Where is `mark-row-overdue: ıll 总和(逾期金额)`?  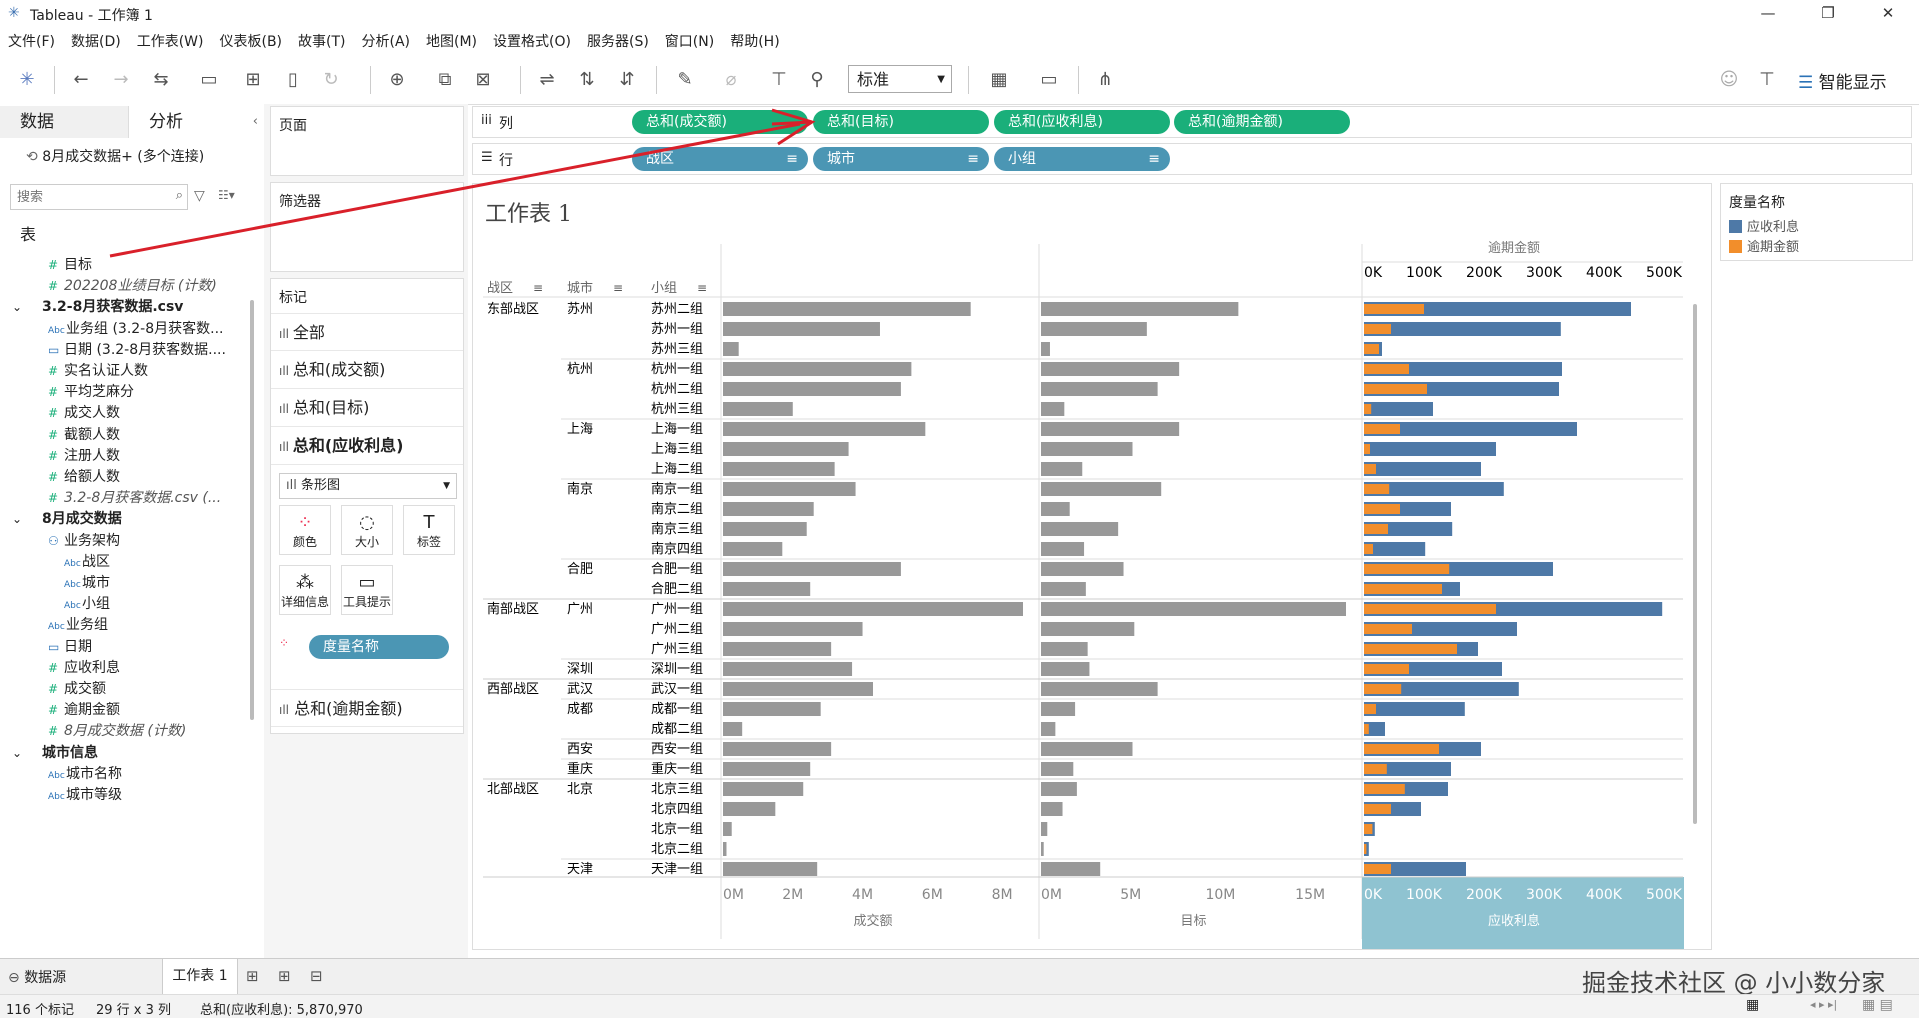 mark-row-overdue: ıll 总和(逾期金额) is located at coordinates (367, 708).